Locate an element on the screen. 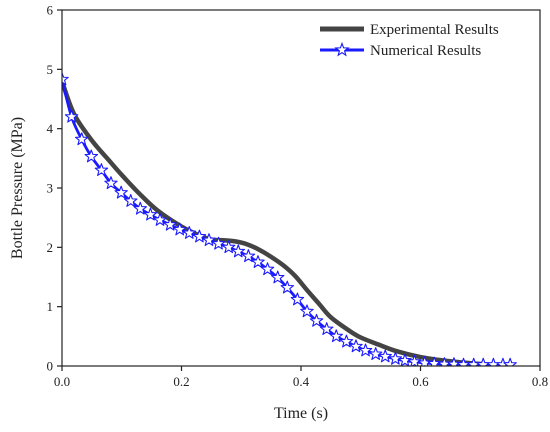 This screenshot has height=432, width=550. legend: Experimental Results Numerical Results is located at coordinates (409, 40).